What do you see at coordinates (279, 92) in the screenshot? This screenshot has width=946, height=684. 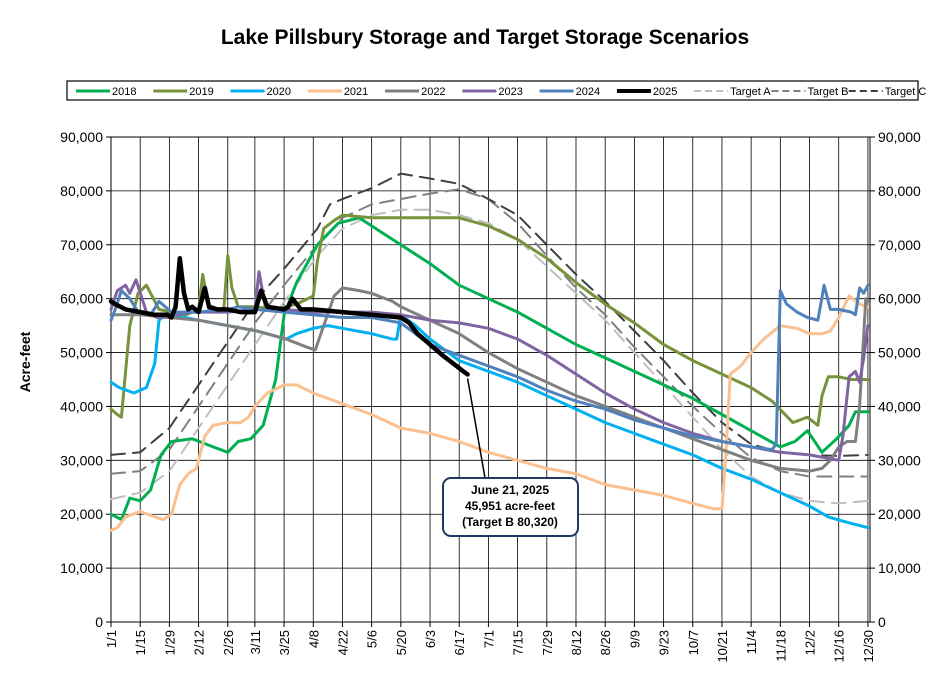 I see `legend-label-2020: 2020` at bounding box center [279, 92].